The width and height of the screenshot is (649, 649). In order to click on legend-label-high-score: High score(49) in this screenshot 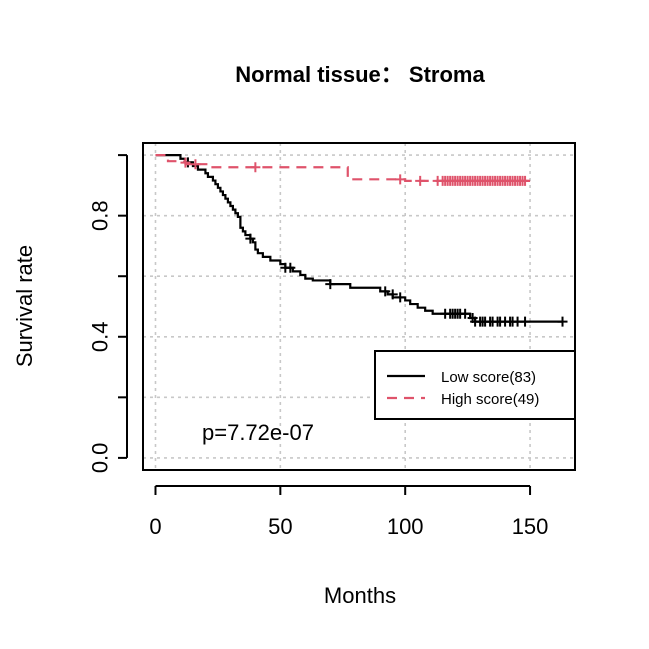, I will do `click(490, 399)`.